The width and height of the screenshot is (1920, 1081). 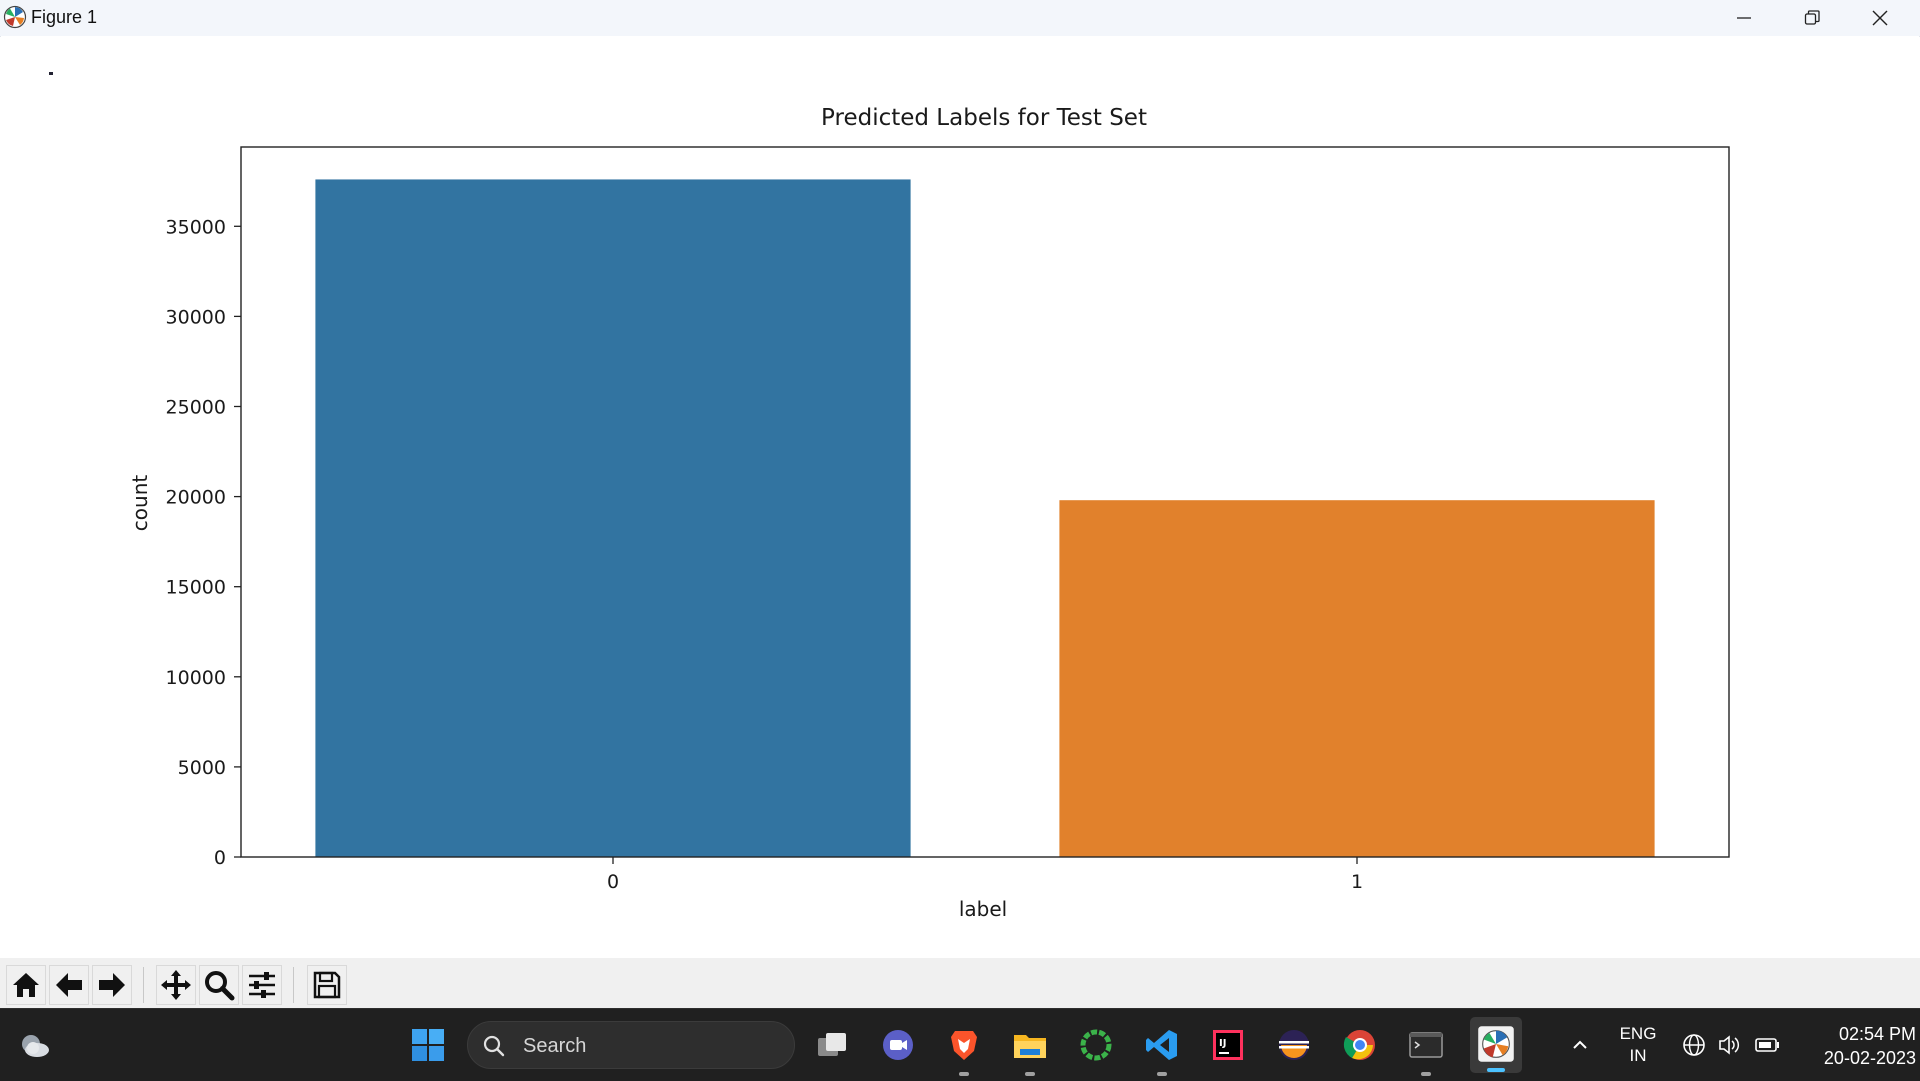 I want to click on home-button, so click(x=26, y=985).